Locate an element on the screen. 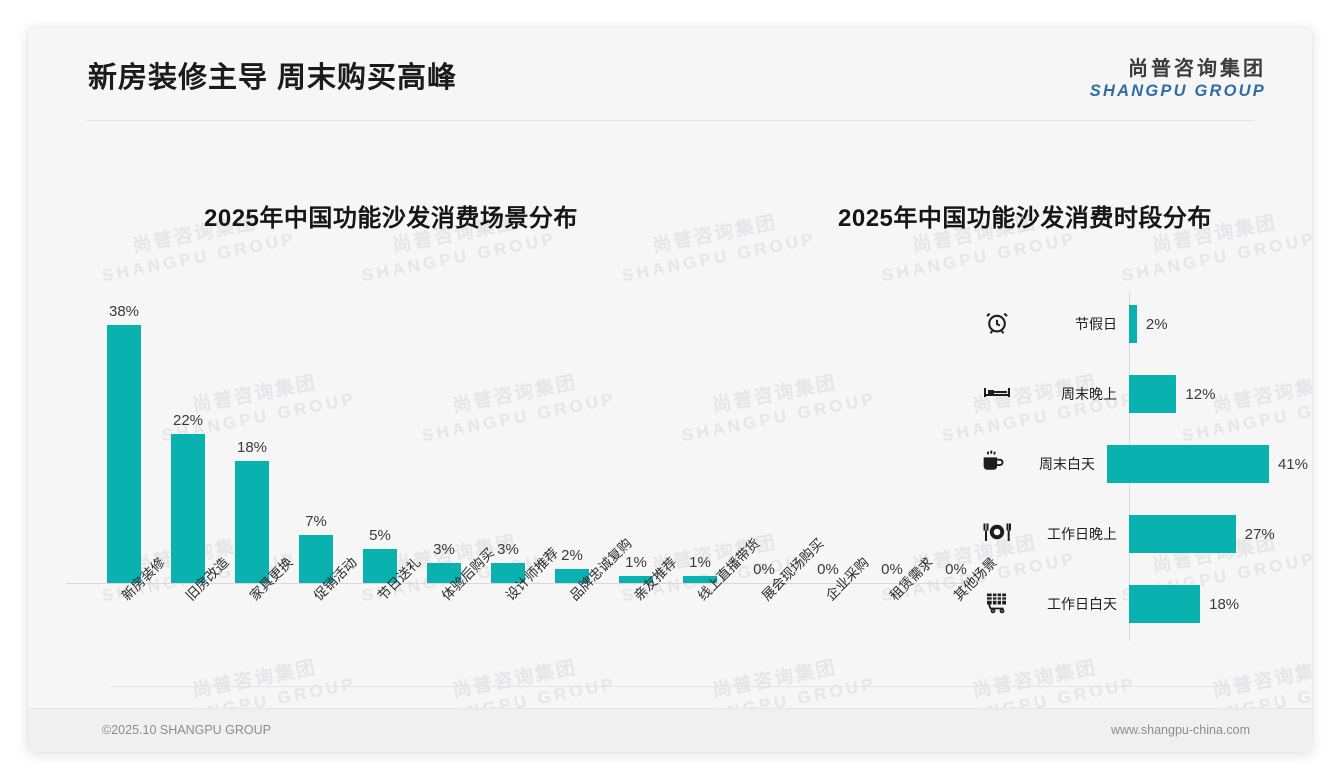 This screenshot has width=1340, height=780. brand-logo-cn: 尚普咨询集团 is located at coordinates (1197, 69).